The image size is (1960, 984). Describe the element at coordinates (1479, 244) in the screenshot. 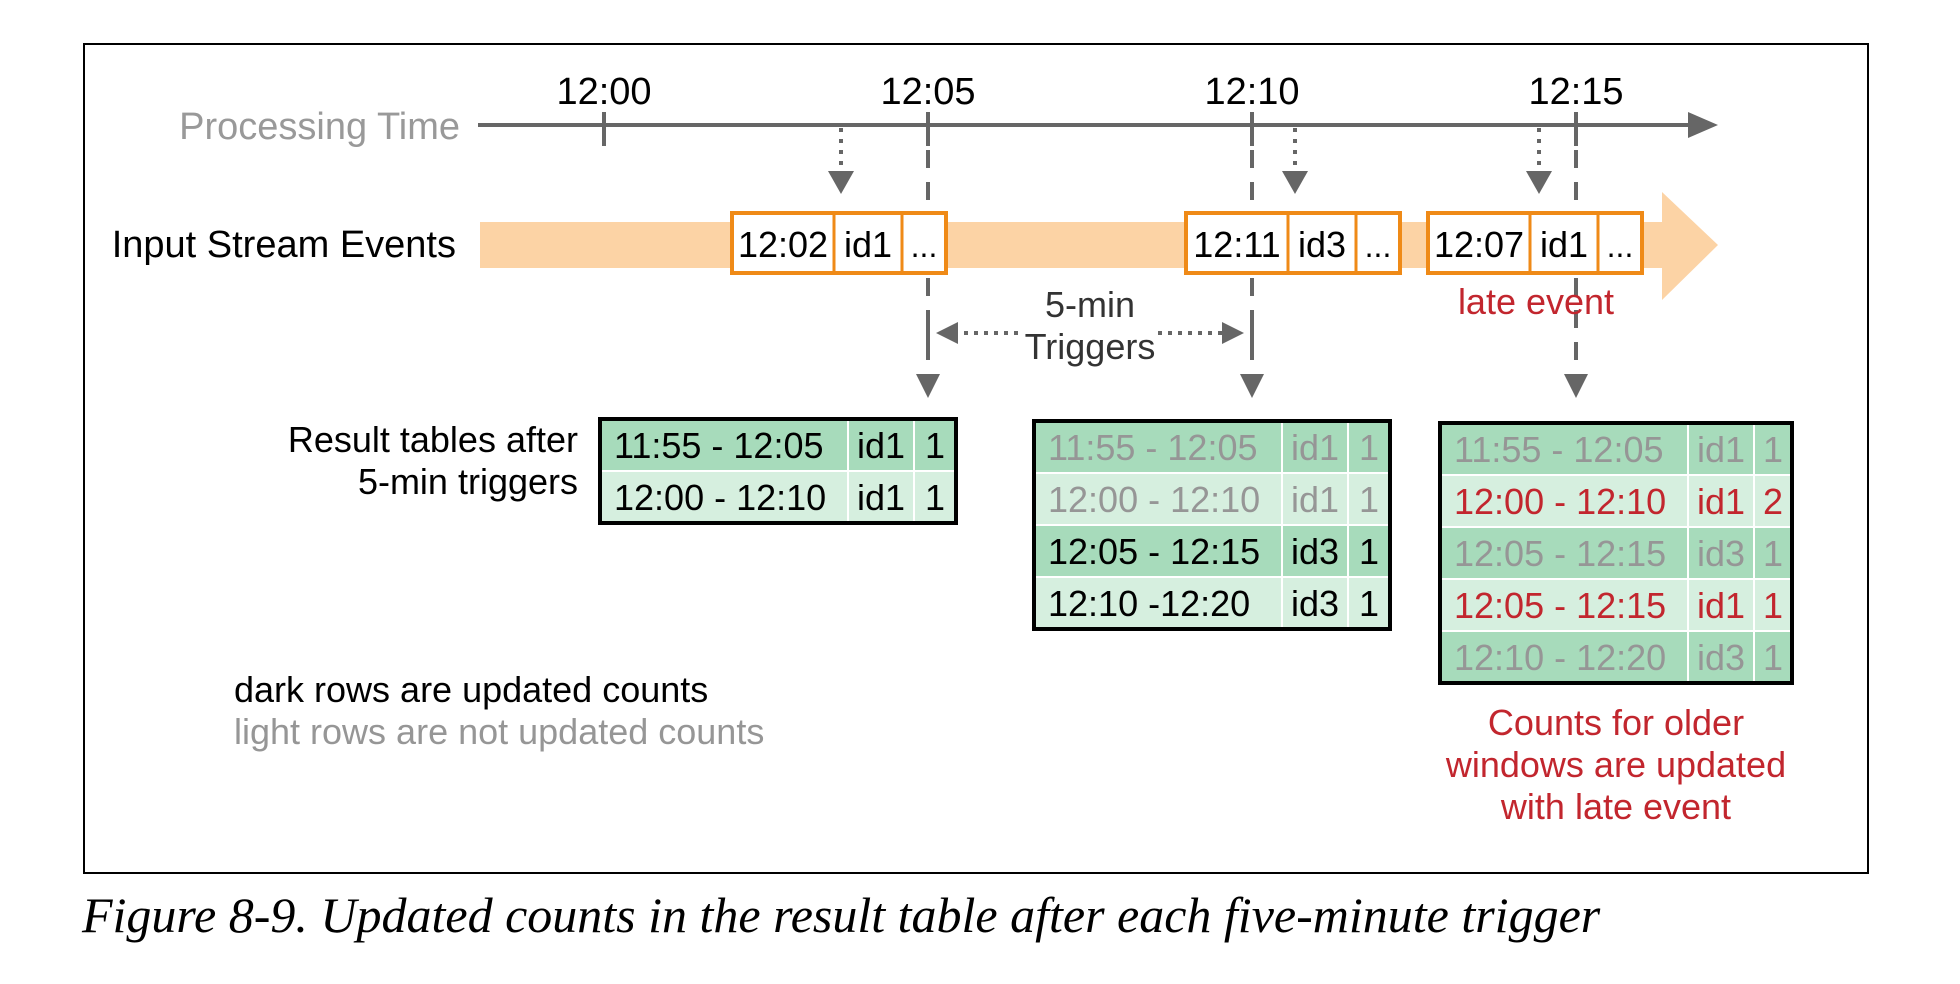

I see `event-time: 12:07` at that location.